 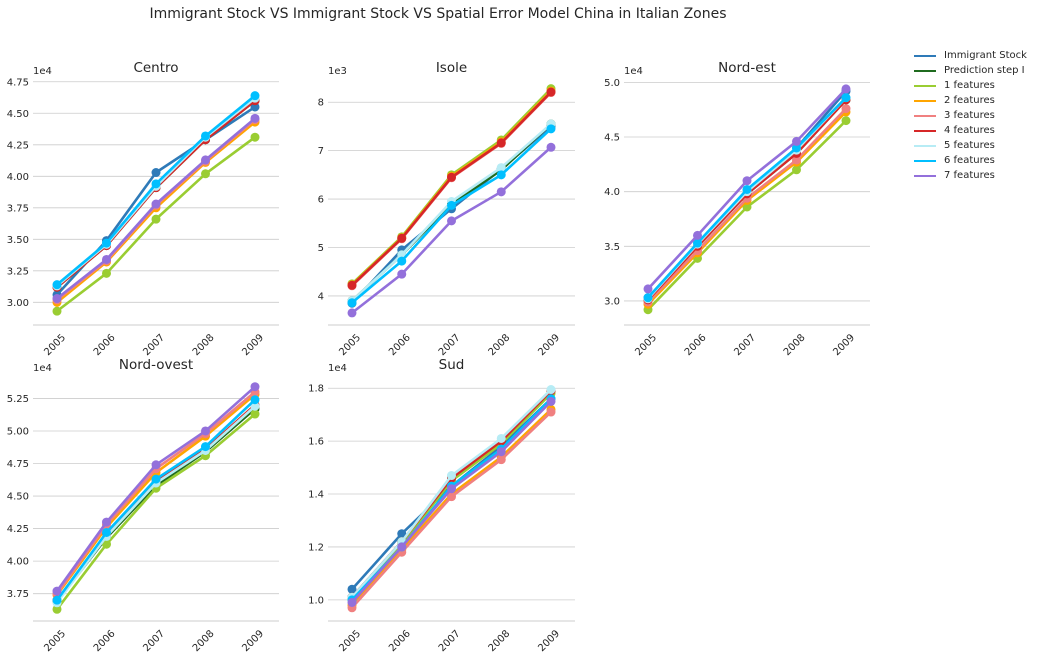 I want to click on y-tick-label: 3.25, so click(x=18, y=271).